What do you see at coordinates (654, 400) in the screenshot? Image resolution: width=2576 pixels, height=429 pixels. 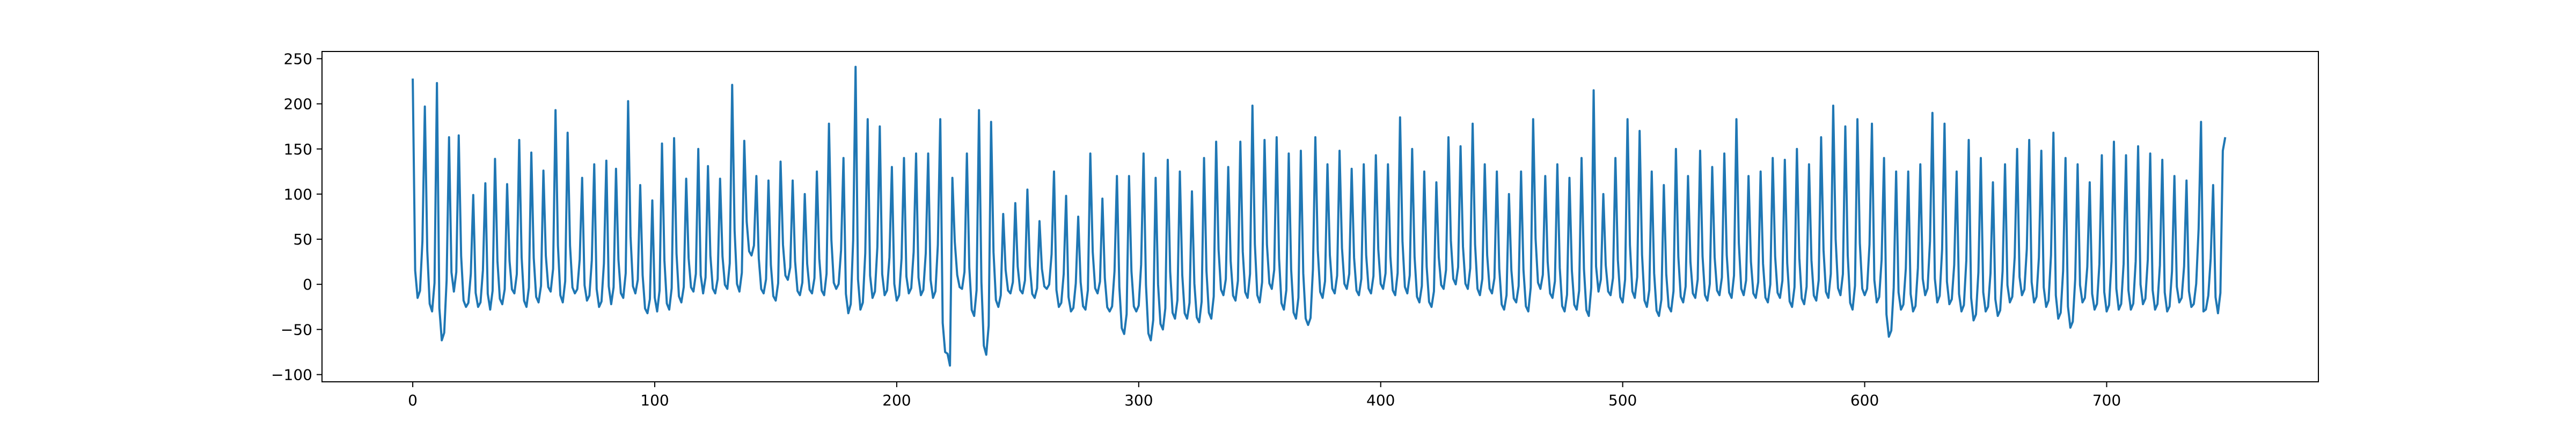 I see `x-tick-label: 100` at bounding box center [654, 400].